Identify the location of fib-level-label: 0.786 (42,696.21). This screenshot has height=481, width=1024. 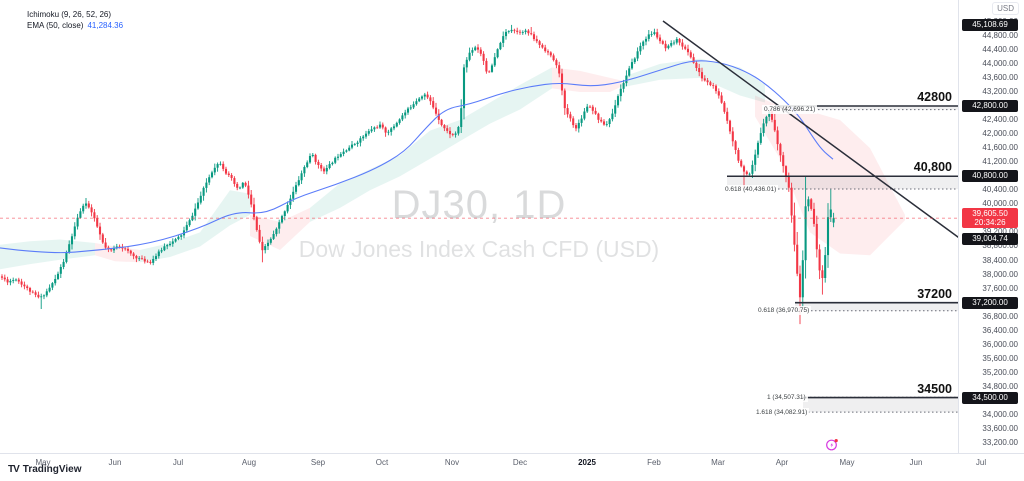
(790, 110).